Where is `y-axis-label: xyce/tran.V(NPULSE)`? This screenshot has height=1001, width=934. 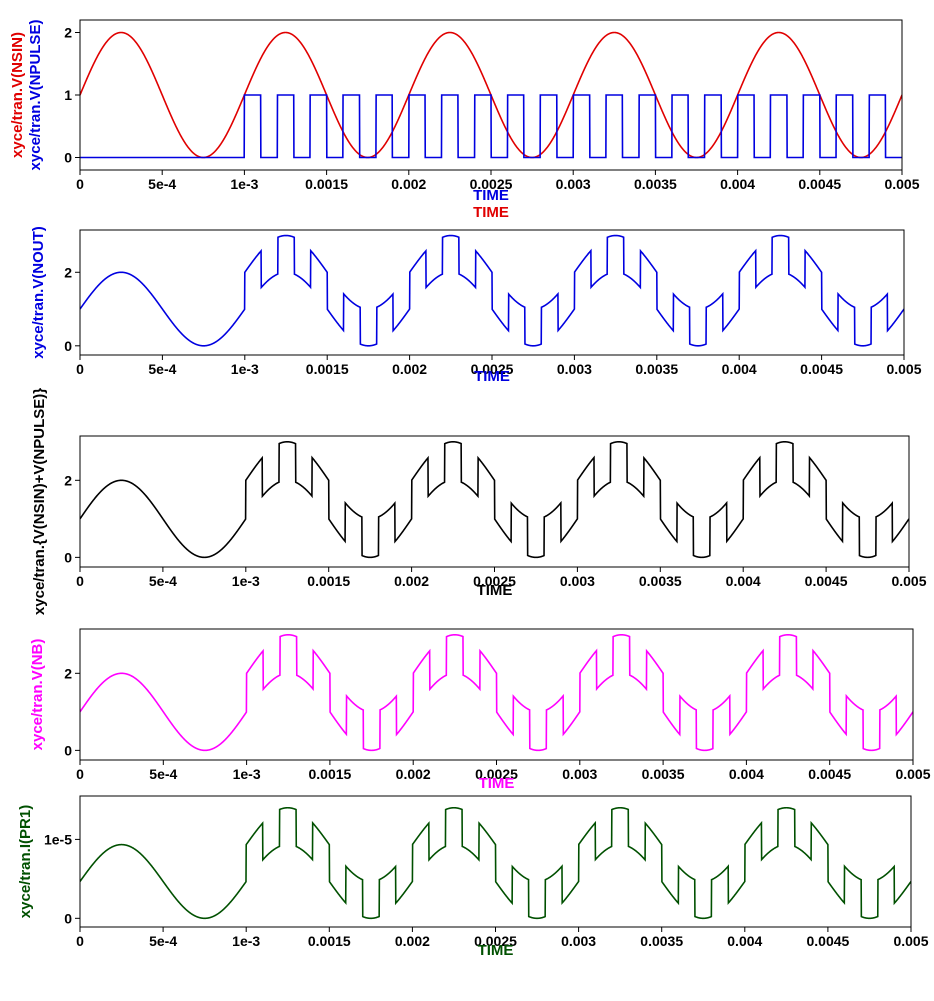 y-axis-label: xyce/tran.V(NPULSE) is located at coordinates (35, 95).